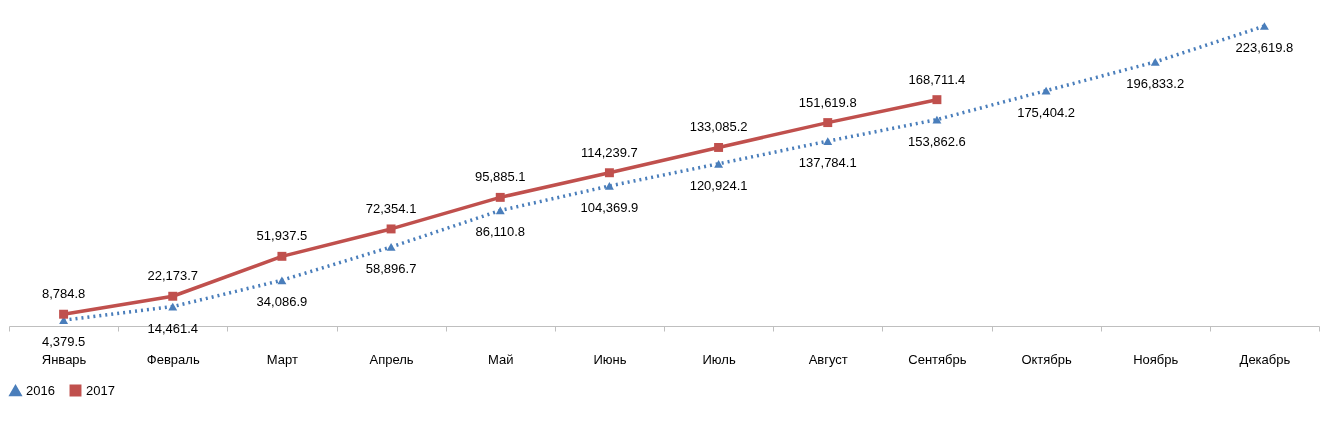 This screenshot has height=432, width=1341. What do you see at coordinates (609, 152) in the screenshot?
I see `data-label: 114,239.7` at bounding box center [609, 152].